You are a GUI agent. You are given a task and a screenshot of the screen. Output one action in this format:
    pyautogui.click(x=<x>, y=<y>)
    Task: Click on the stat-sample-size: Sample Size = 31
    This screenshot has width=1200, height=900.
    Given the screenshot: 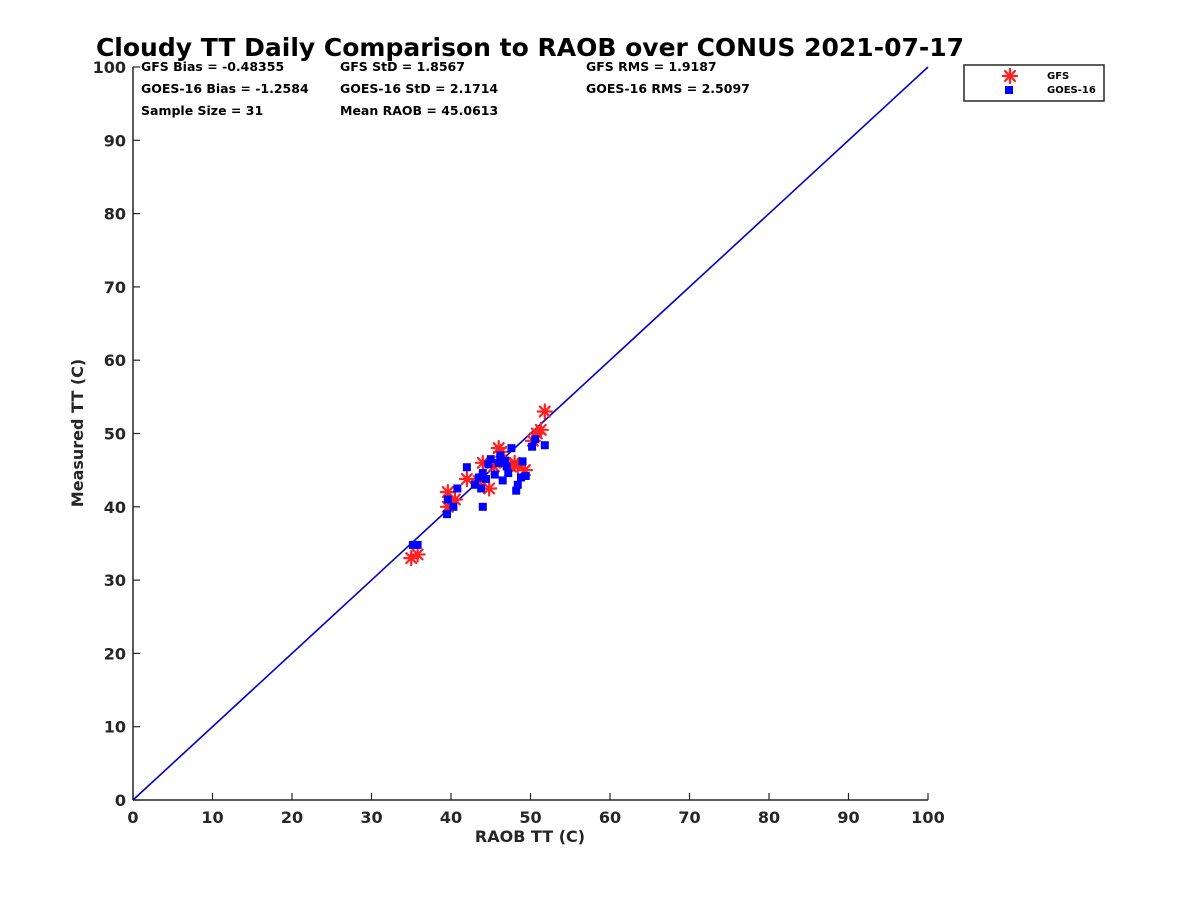 What is the action you would take?
    pyautogui.click(x=202, y=110)
    